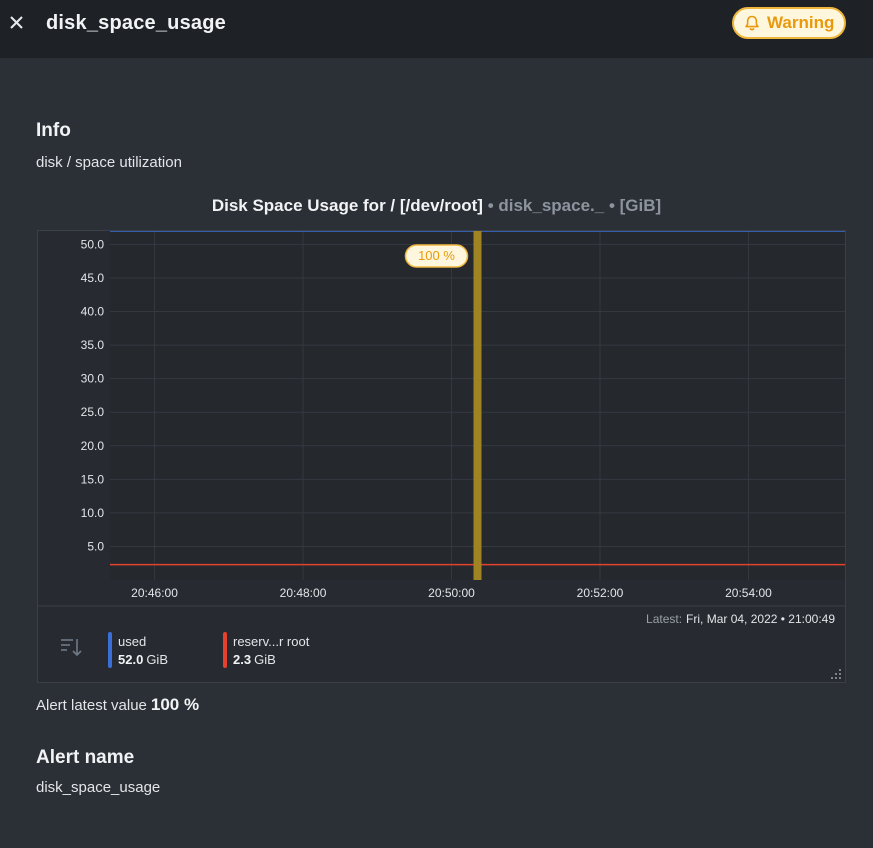 The image size is (873, 848). What do you see at coordinates (436, 29) in the screenshot?
I see `top-bar: disk_space_usage Warning` at bounding box center [436, 29].